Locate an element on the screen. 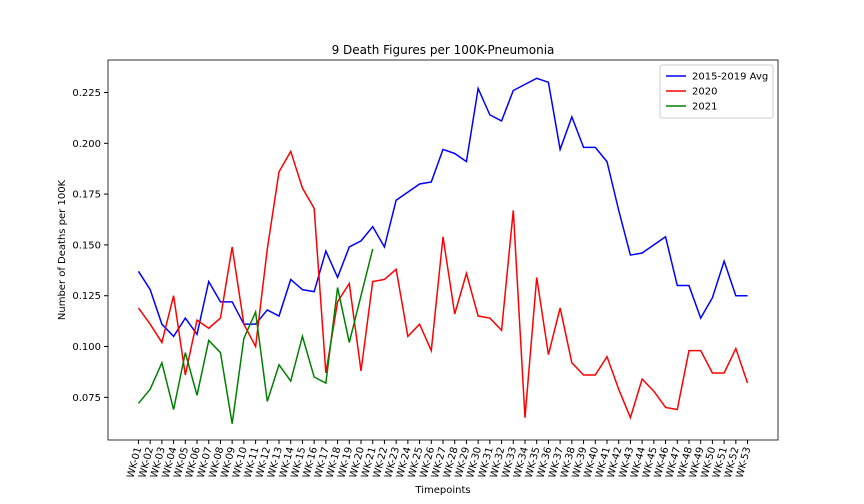 The image size is (864, 504). legend-label: 2020 is located at coordinates (704, 92).